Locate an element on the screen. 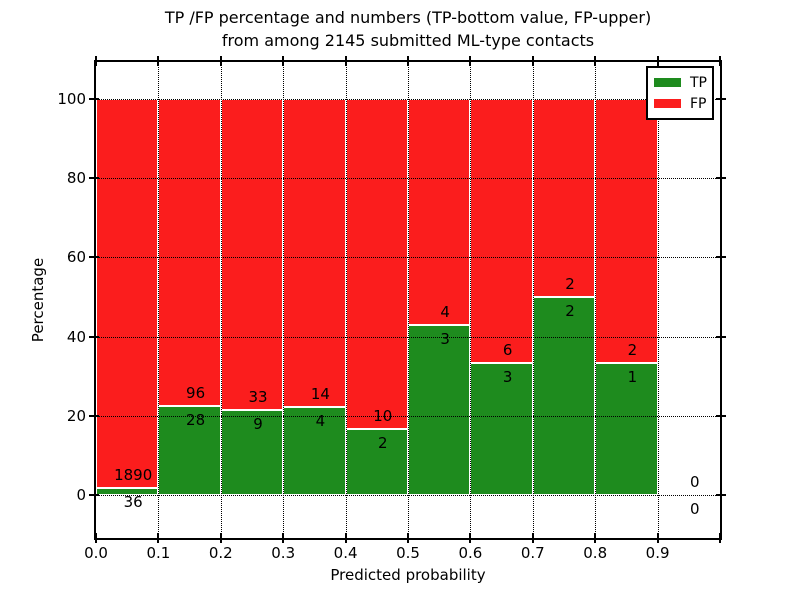 Image resolution: width=800 pixels, height=600 pixels. x-axis-label: Predicted probability is located at coordinates (408, 575).